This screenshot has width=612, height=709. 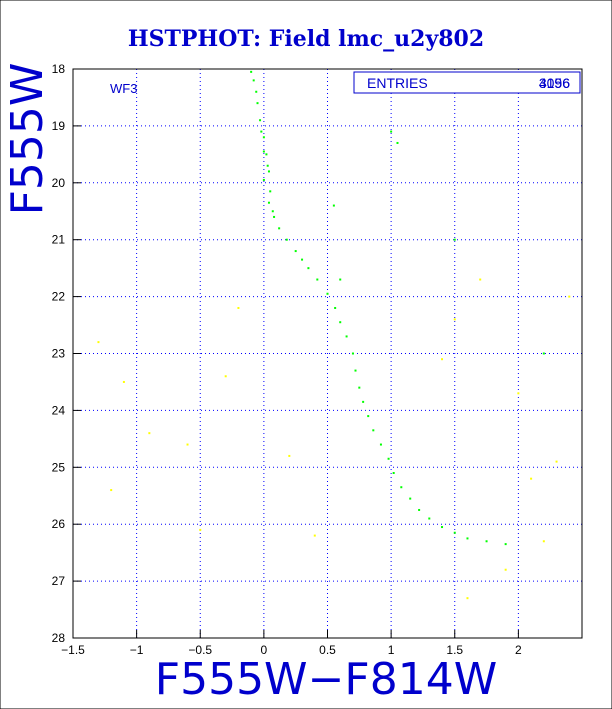 I want to click on y-tick-label: 28, so click(x=59, y=638).